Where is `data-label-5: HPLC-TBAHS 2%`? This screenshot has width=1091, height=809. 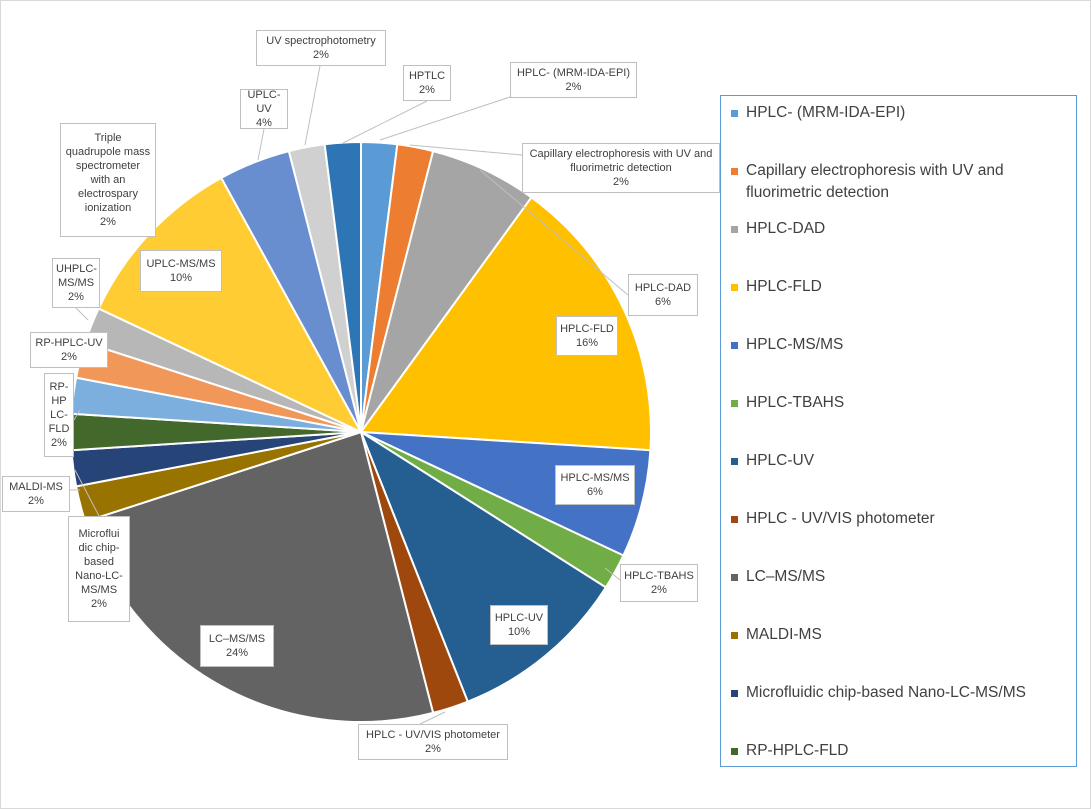
data-label-5: HPLC-TBAHS 2% is located at coordinates (659, 583).